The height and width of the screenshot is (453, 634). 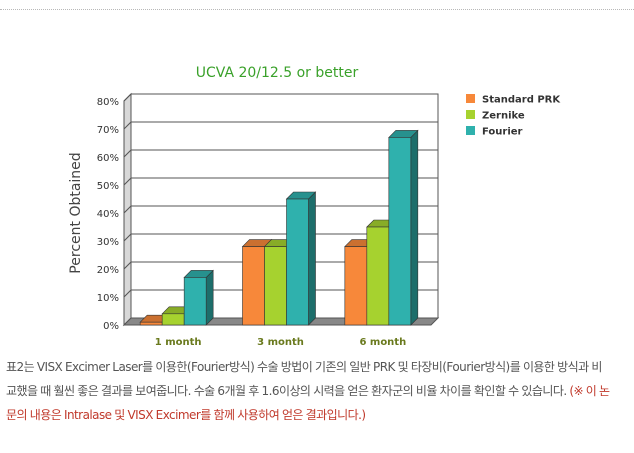 What do you see at coordinates (280, 341) in the screenshot?
I see `x-category-label: 3 month` at bounding box center [280, 341].